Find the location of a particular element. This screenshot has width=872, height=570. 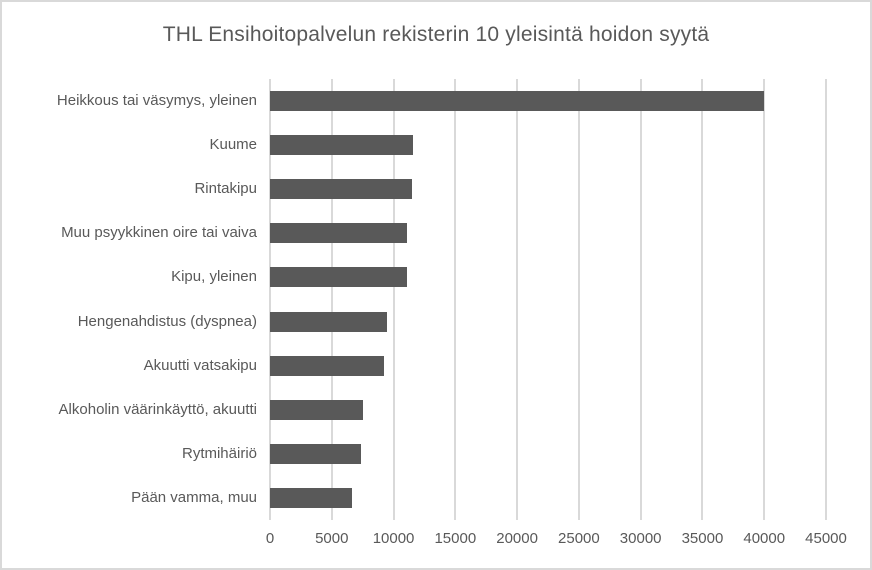

category-label-9: Pään vamma, muu is located at coordinates (194, 497).